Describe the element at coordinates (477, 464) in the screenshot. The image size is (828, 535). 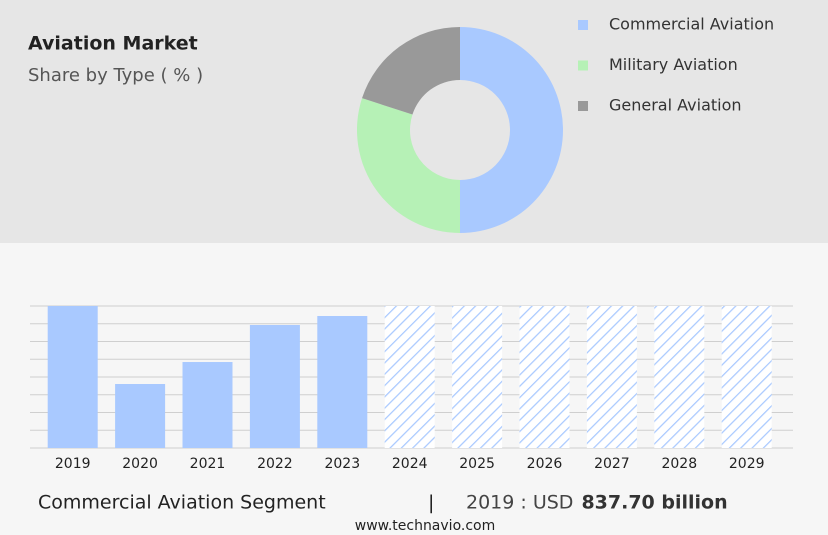
I see `x-tick-label: 2025` at that location.